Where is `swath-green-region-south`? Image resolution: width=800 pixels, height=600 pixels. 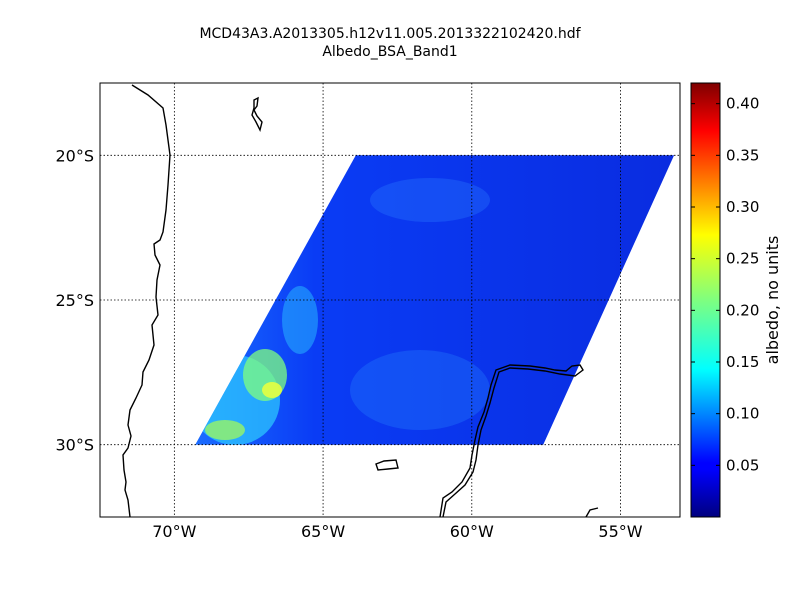 swath-green-region-south is located at coordinates (225, 430).